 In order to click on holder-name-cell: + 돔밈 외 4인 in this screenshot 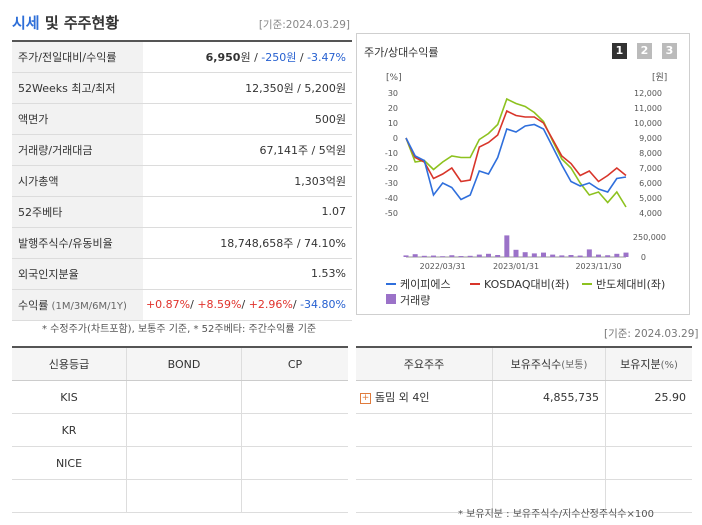, I will do `click(424, 397)`.